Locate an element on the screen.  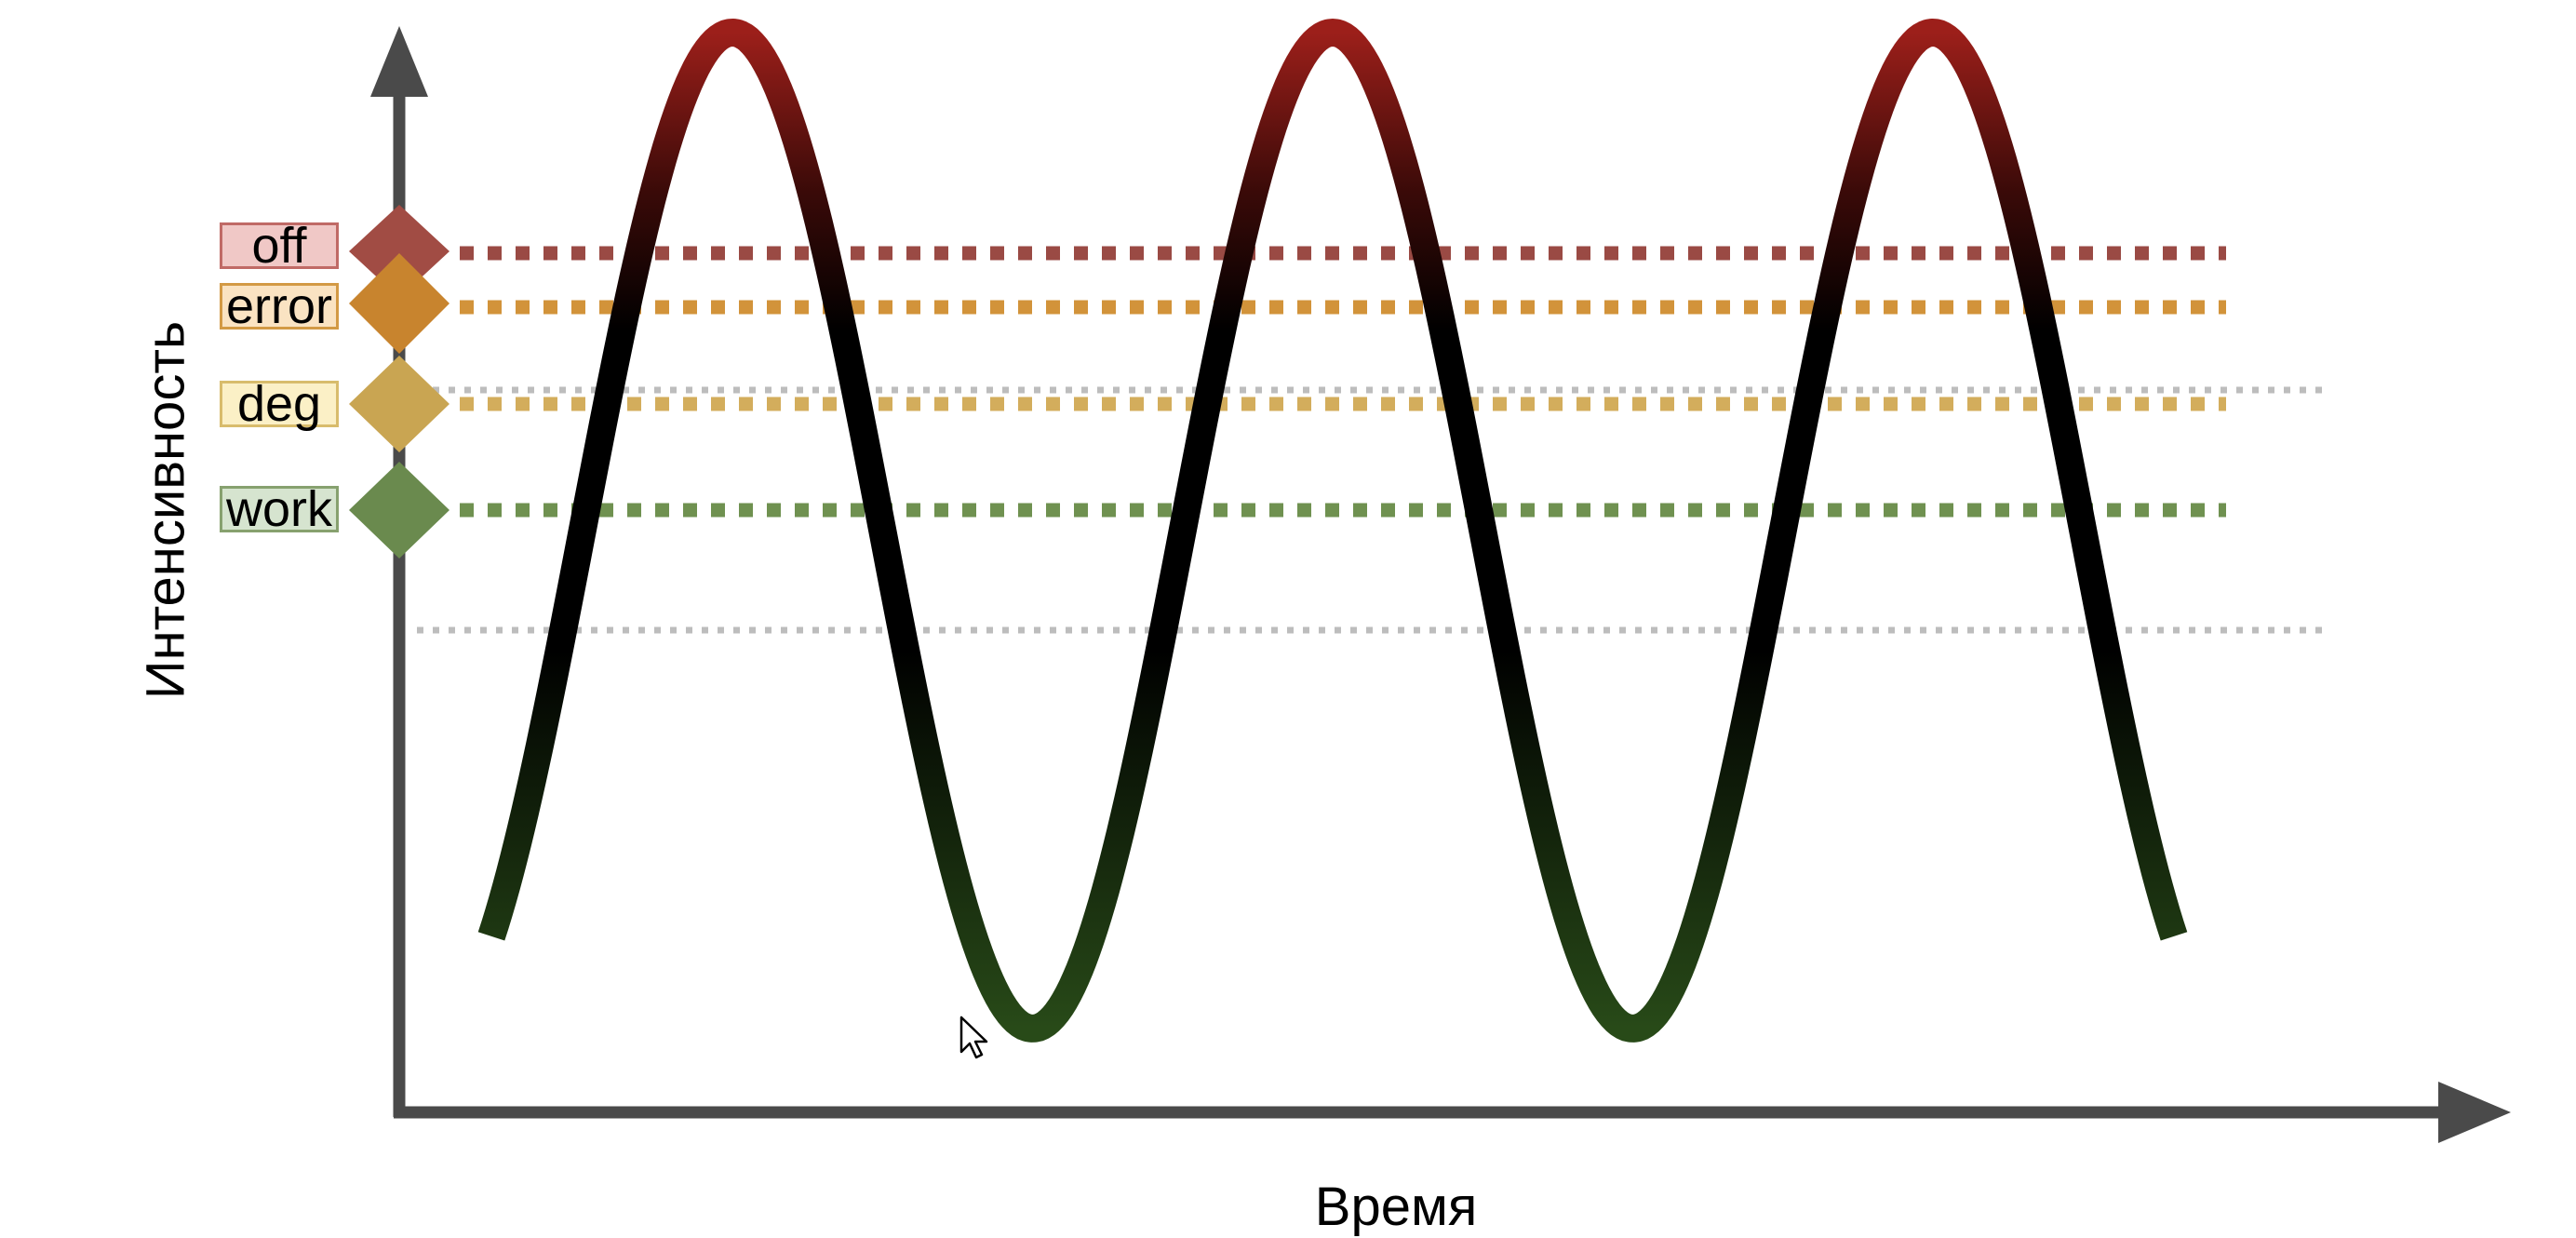
off-level-label: off is located at coordinates (279, 246).